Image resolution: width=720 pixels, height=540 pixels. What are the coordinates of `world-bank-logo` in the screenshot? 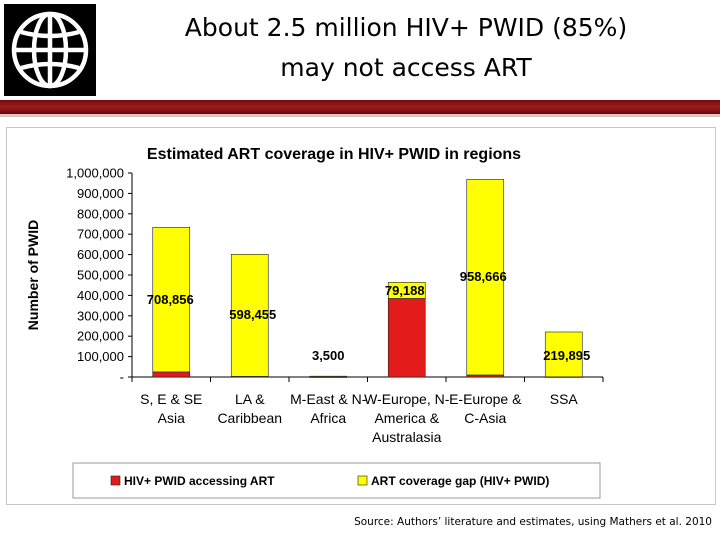 It's located at (50, 50).